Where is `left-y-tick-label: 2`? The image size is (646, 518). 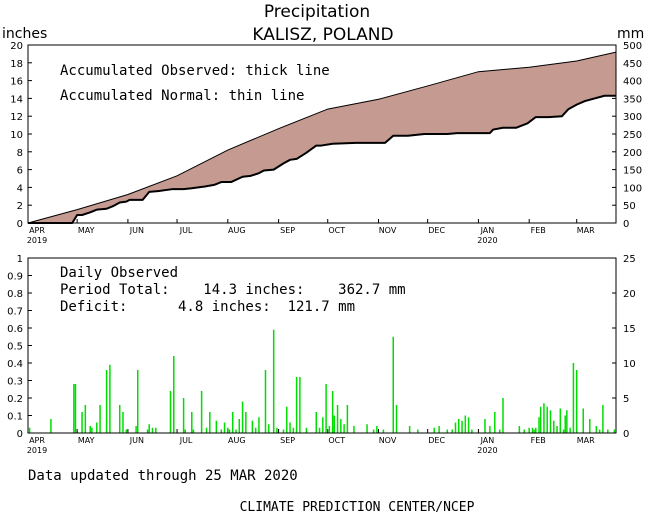
left-y-tick-label: 2 is located at coordinates (20, 206).